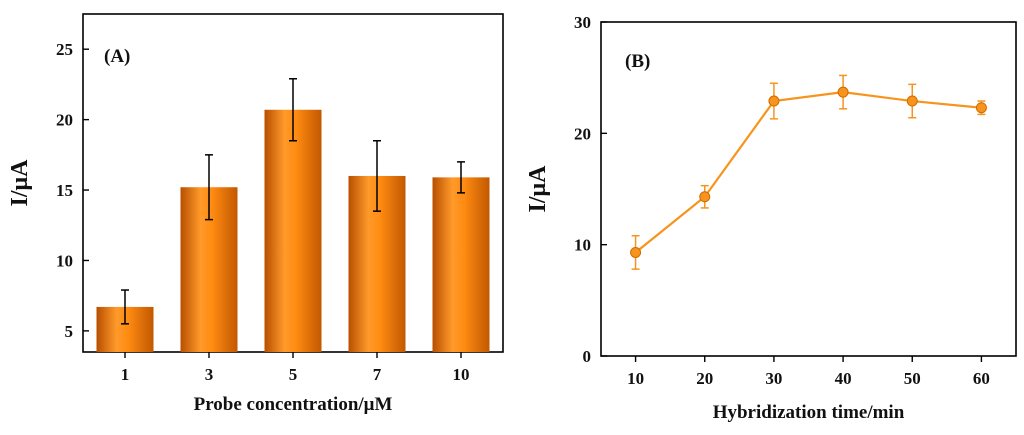  I want to click on panel-b-series-line, so click(808, 172).